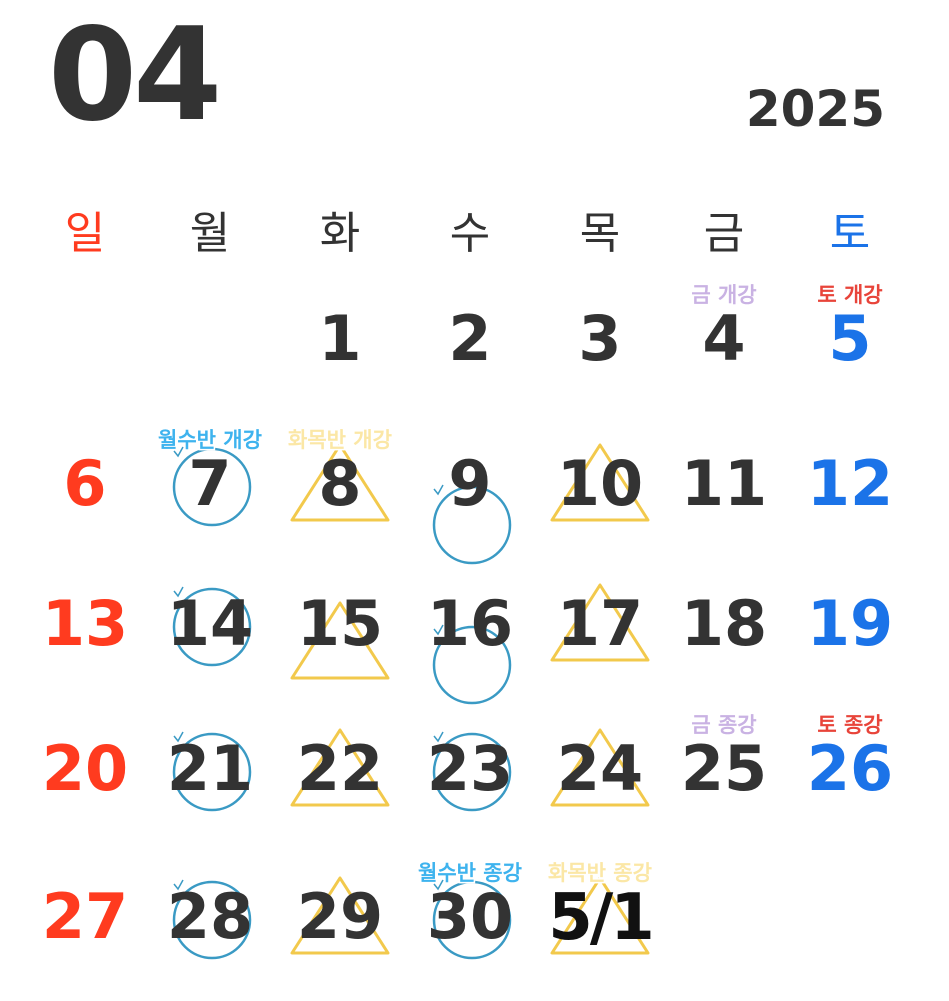 The height and width of the screenshot is (1001, 949). Describe the element at coordinates (600, 233) in the screenshot. I see `weekday-label: 목` at that location.